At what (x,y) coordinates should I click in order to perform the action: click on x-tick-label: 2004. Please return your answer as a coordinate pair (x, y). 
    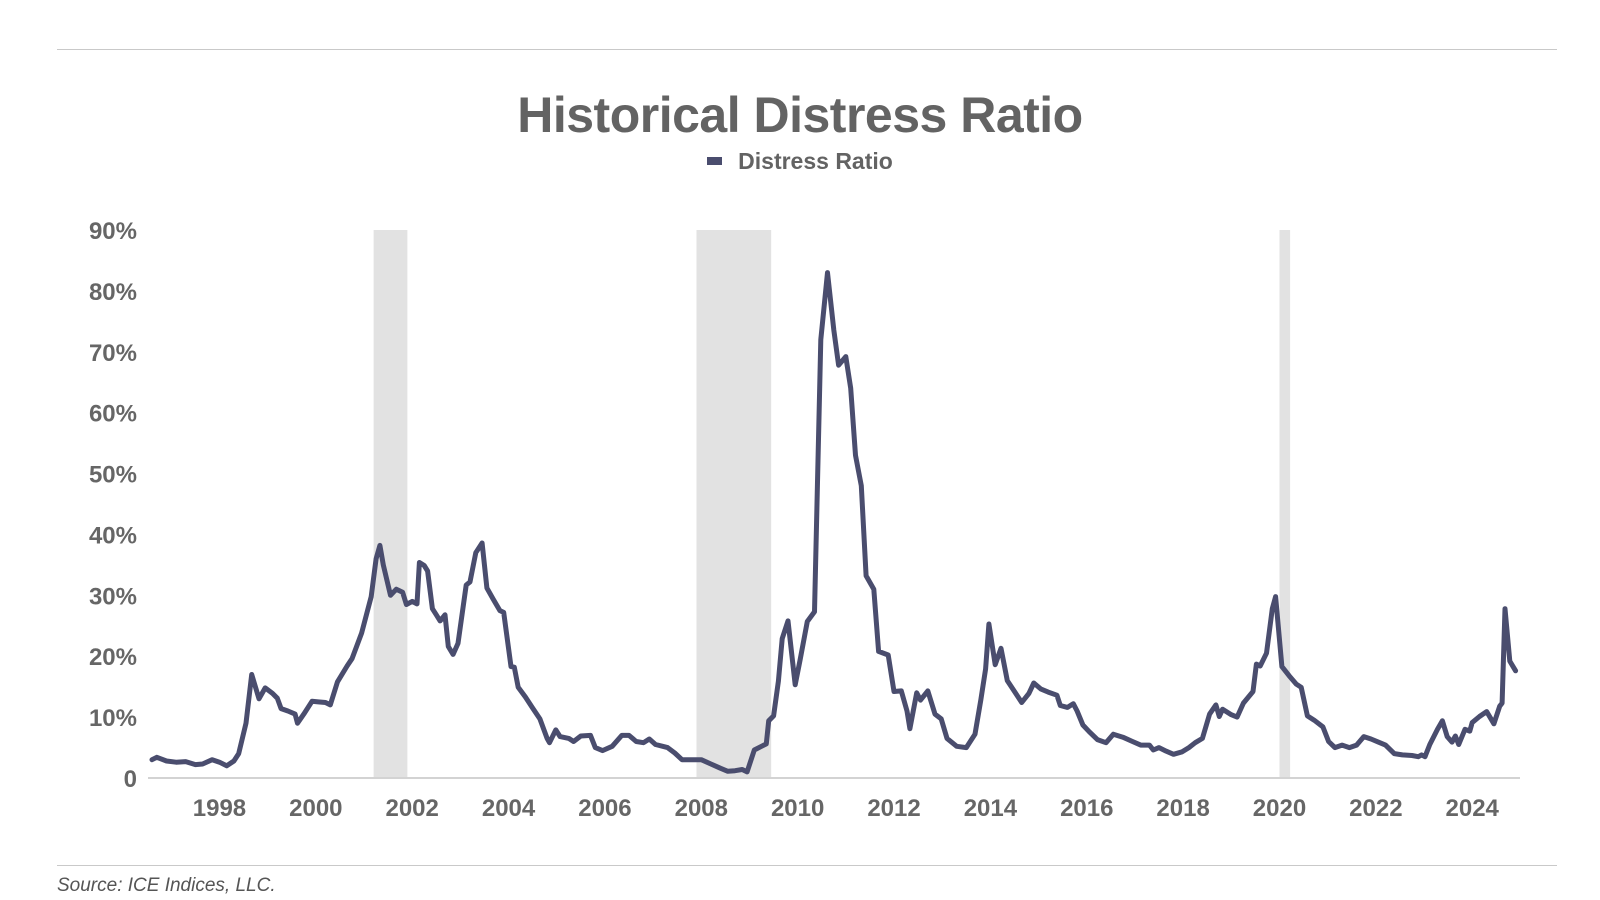
    Looking at the image, I should click on (509, 808).